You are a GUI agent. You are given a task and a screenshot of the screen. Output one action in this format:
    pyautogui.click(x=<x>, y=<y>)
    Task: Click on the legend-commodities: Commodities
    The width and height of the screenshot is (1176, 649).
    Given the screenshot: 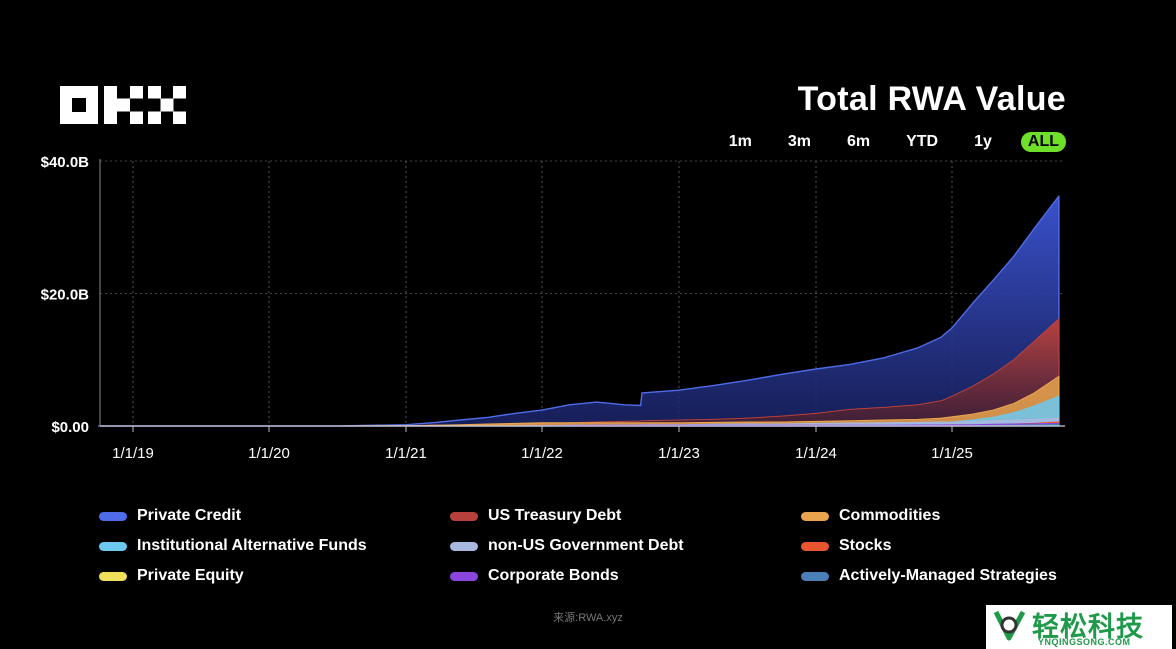 What is the action you would take?
    pyautogui.click(x=941, y=516)
    